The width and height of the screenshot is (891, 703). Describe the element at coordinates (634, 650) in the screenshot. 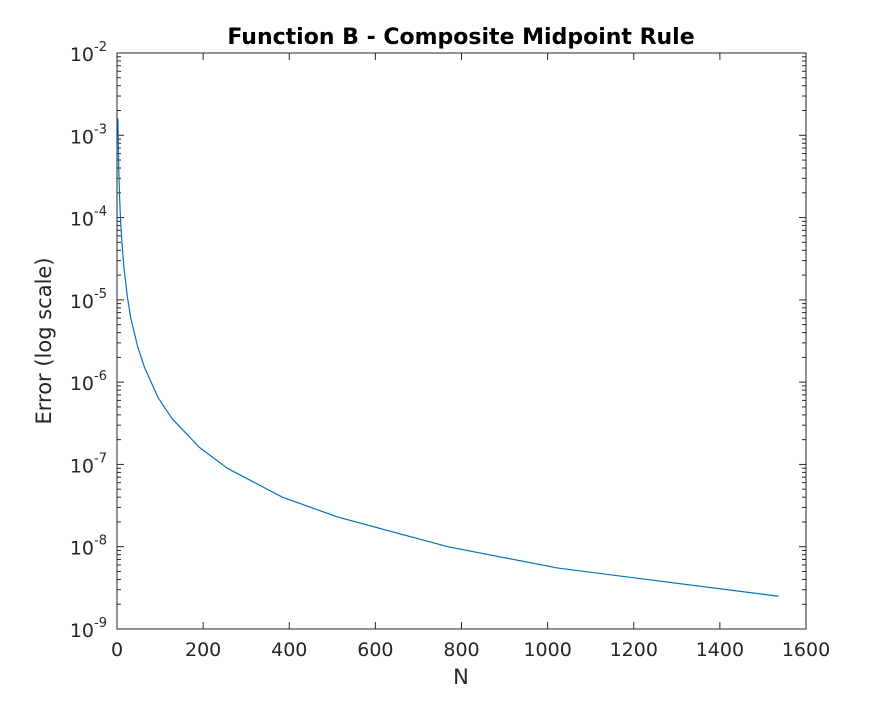

I see `x-tick-label: 1200` at that location.